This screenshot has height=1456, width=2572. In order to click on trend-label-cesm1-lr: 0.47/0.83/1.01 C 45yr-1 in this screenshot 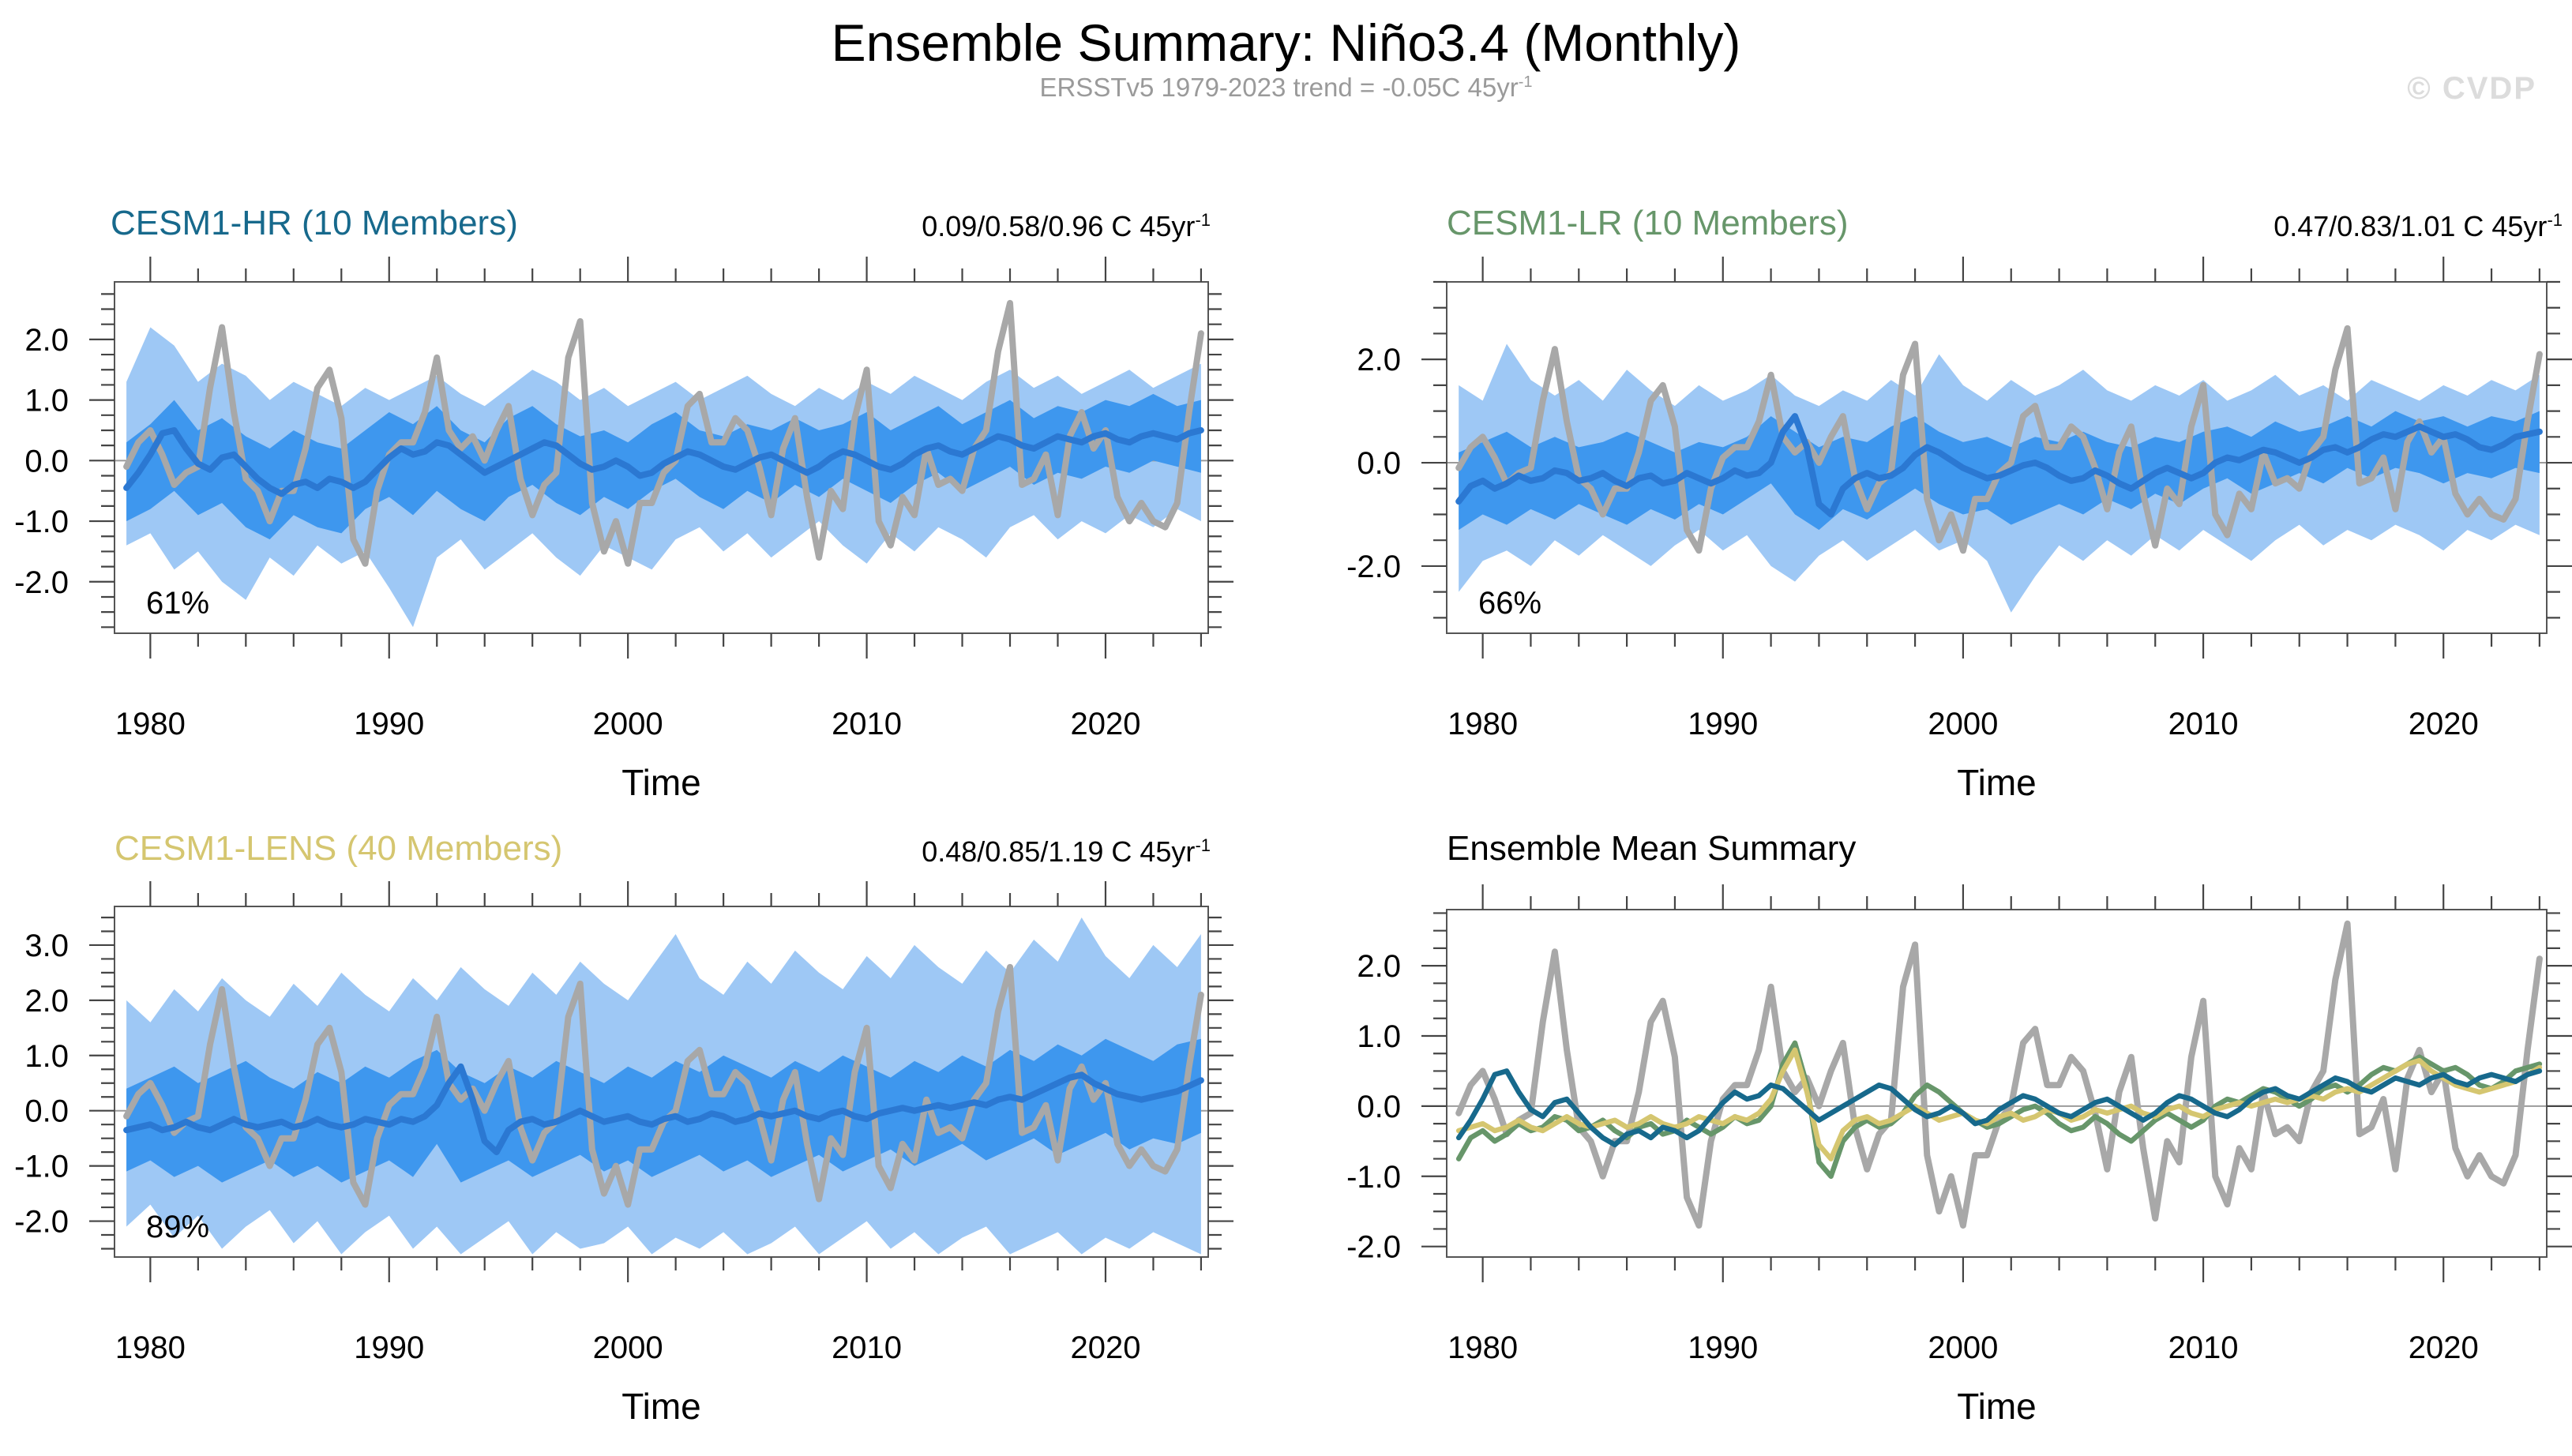, I will do `click(2418, 226)`.